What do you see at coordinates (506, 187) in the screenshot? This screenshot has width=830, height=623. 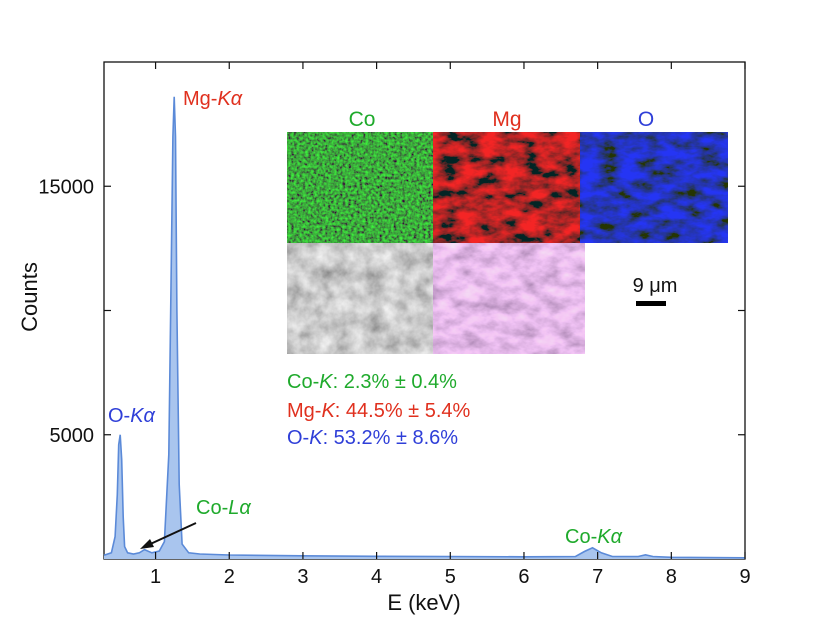 I see `mg-map-texture` at bounding box center [506, 187].